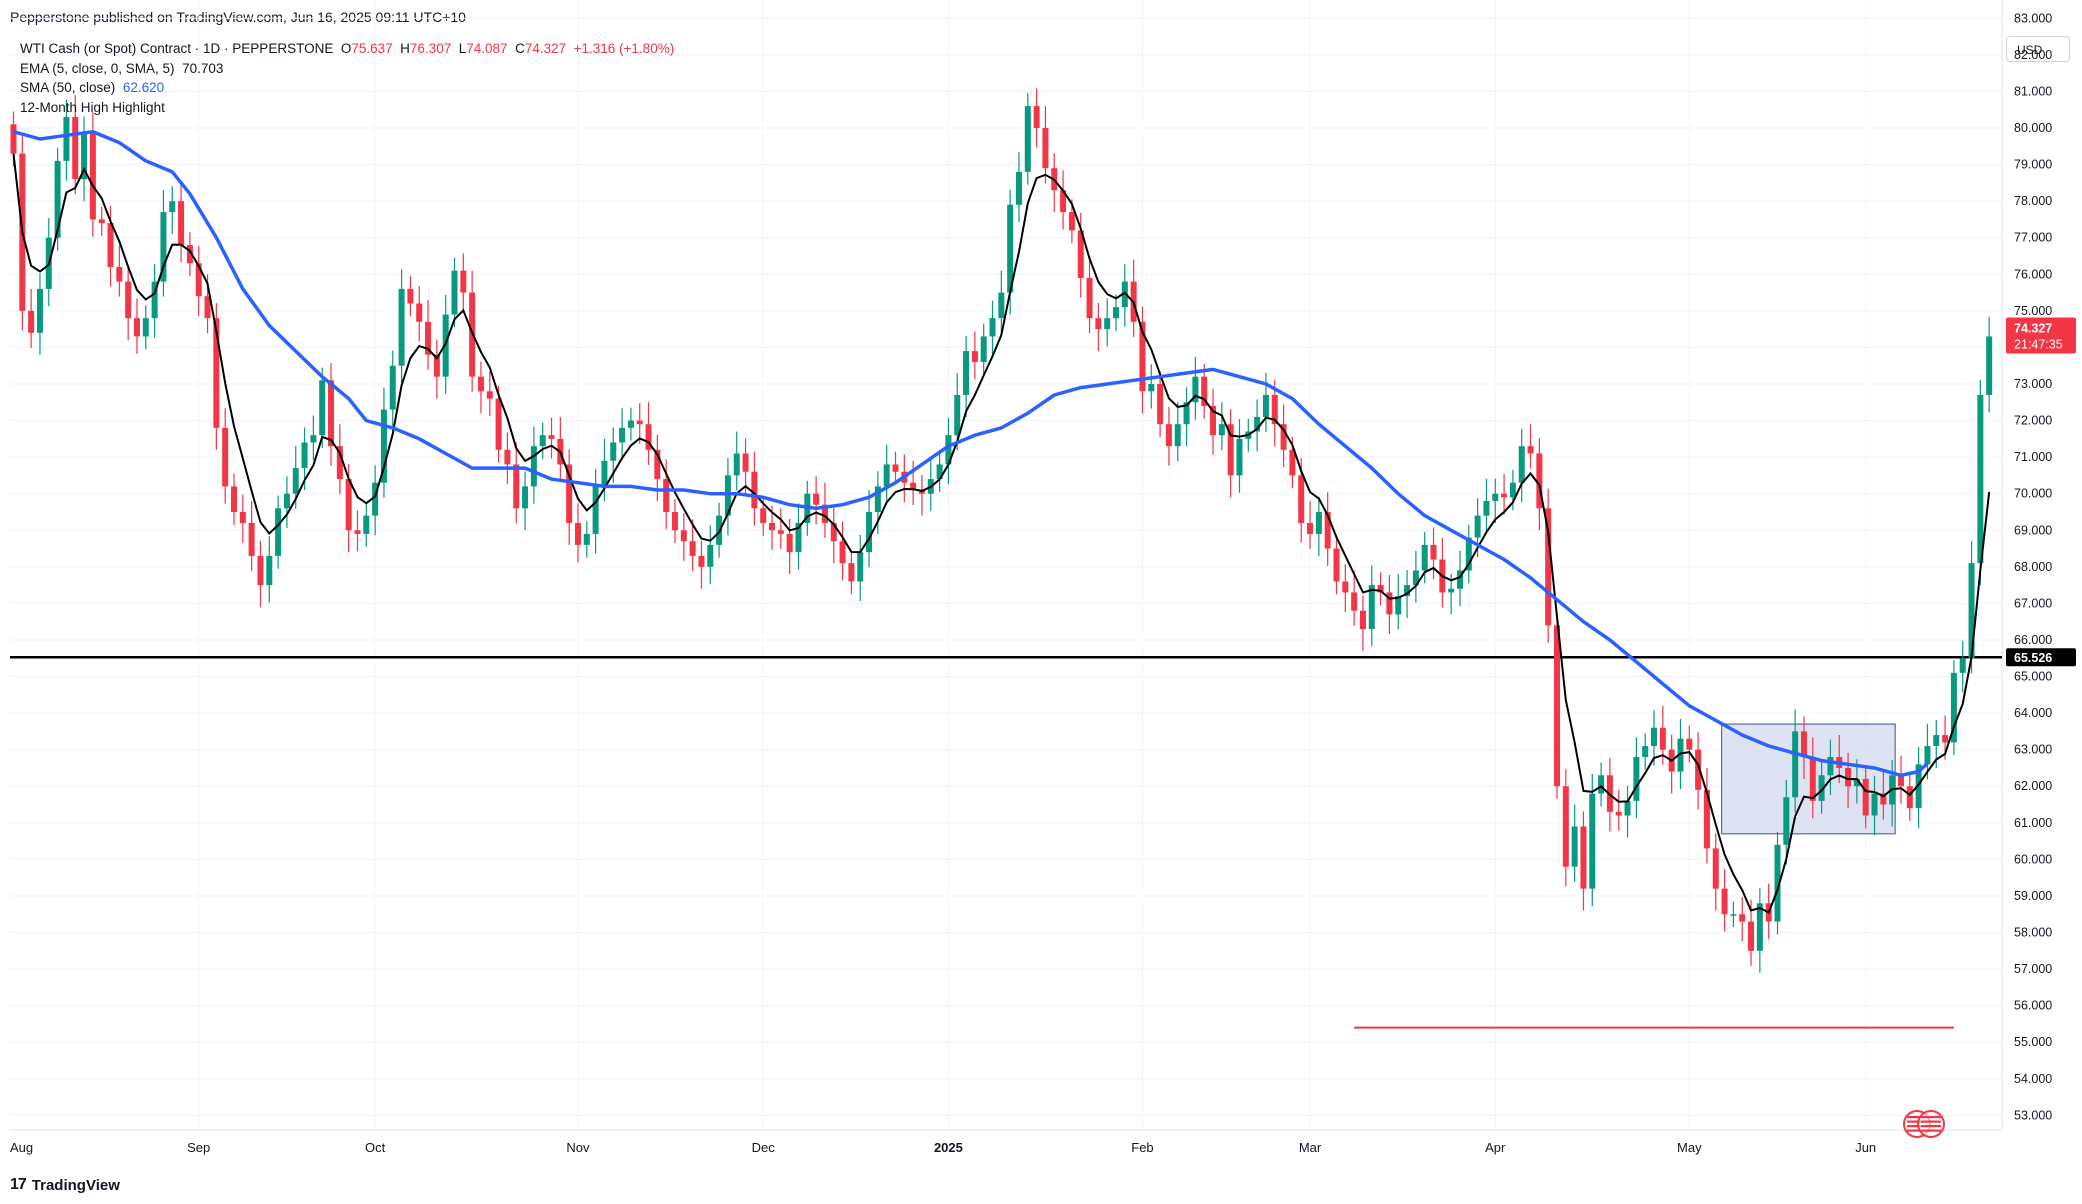  I want to click on y-tick-label: 83.000, so click(2033, 18).